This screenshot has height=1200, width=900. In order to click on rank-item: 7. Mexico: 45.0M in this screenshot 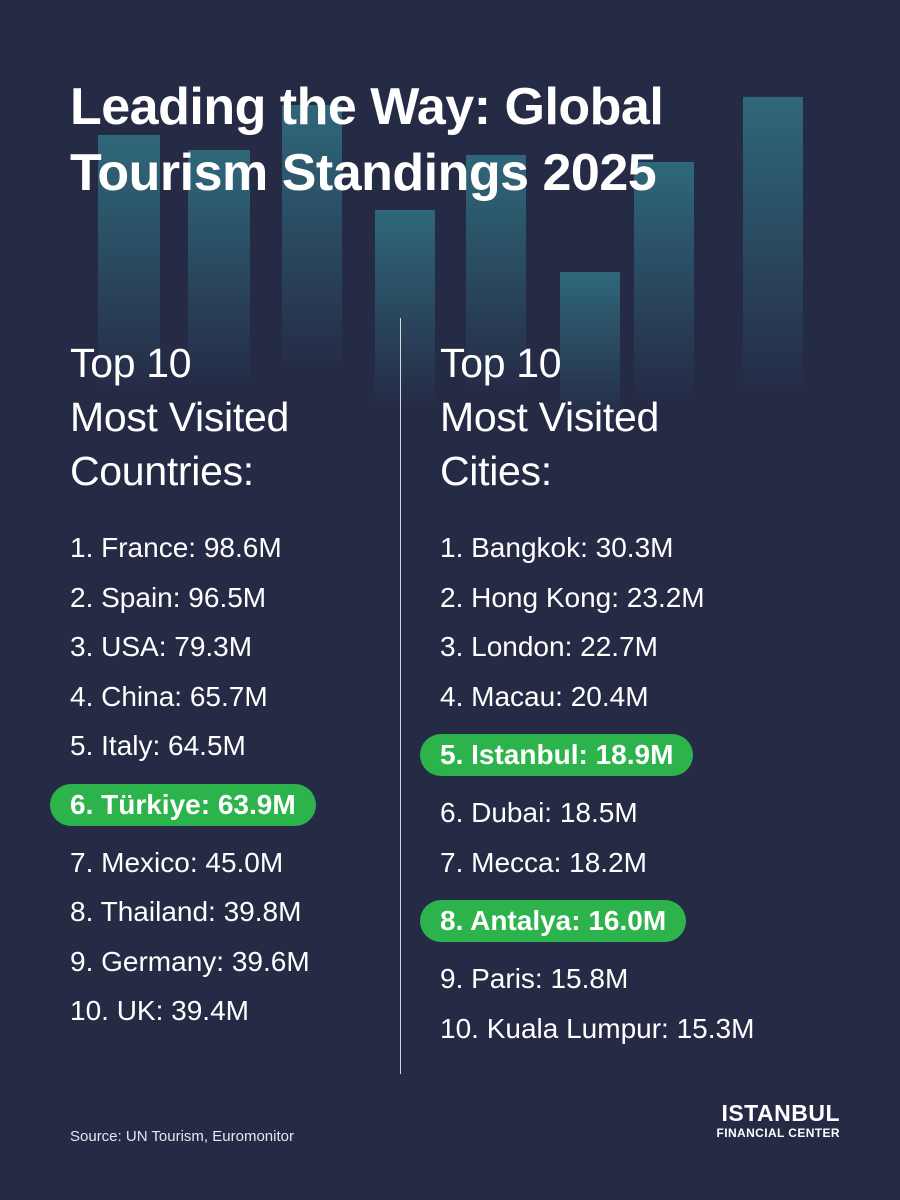, I will do `click(177, 862)`.